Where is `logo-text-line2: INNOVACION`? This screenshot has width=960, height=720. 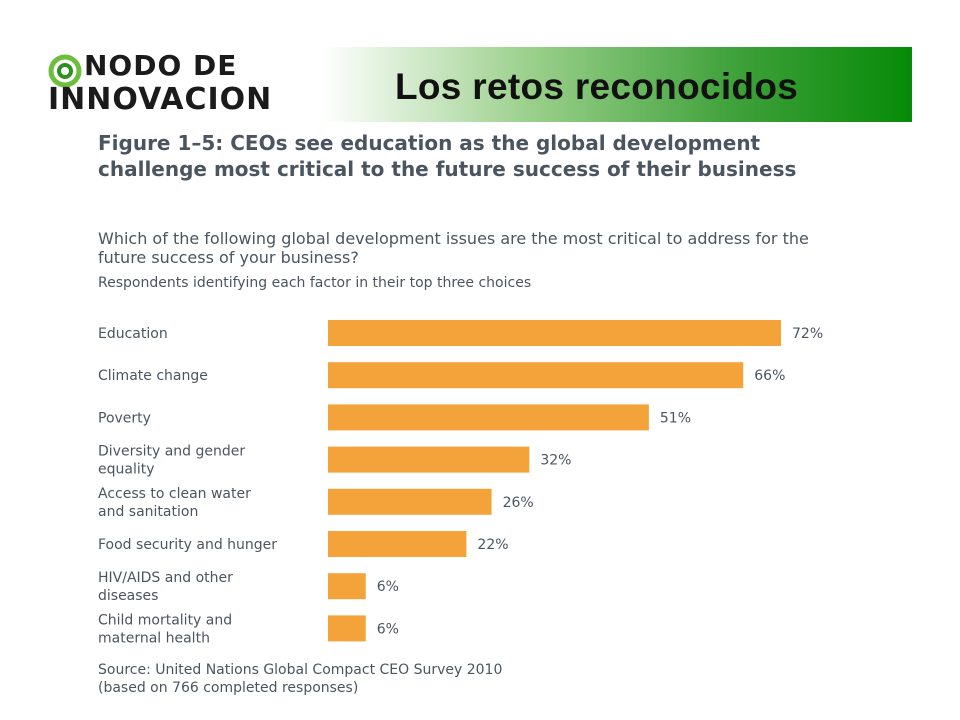 logo-text-line2: INNOVACION is located at coordinates (160, 99).